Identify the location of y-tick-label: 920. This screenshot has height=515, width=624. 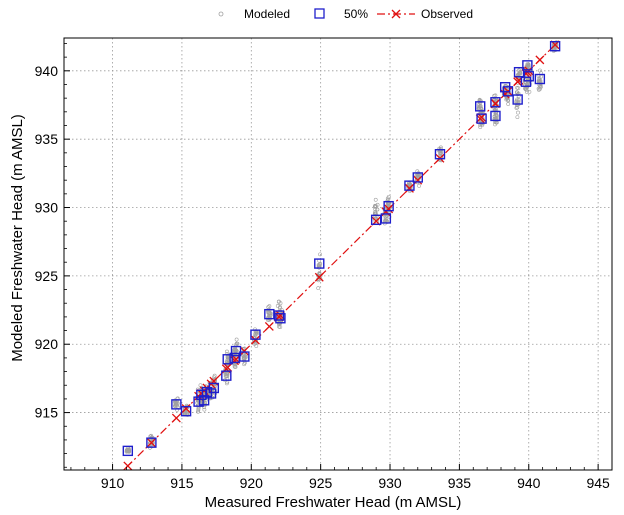
(47, 344).